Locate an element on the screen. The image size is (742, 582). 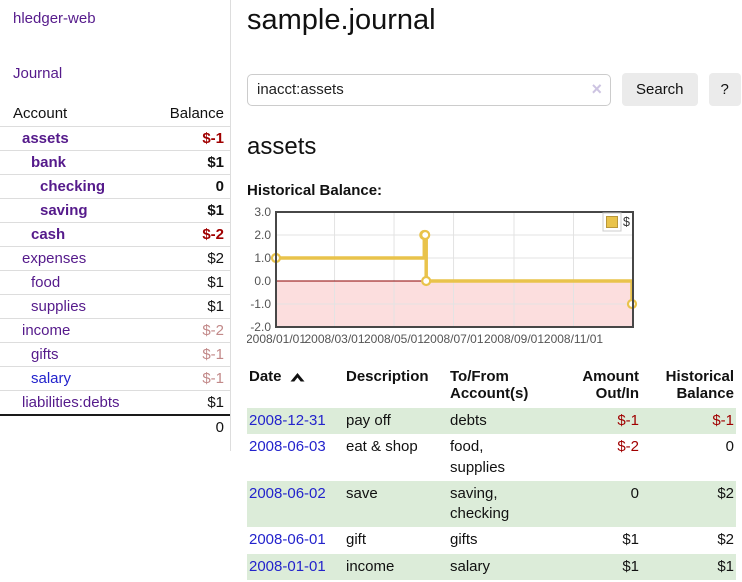
sidebar-account-link: saving is located at coordinates (64, 210).